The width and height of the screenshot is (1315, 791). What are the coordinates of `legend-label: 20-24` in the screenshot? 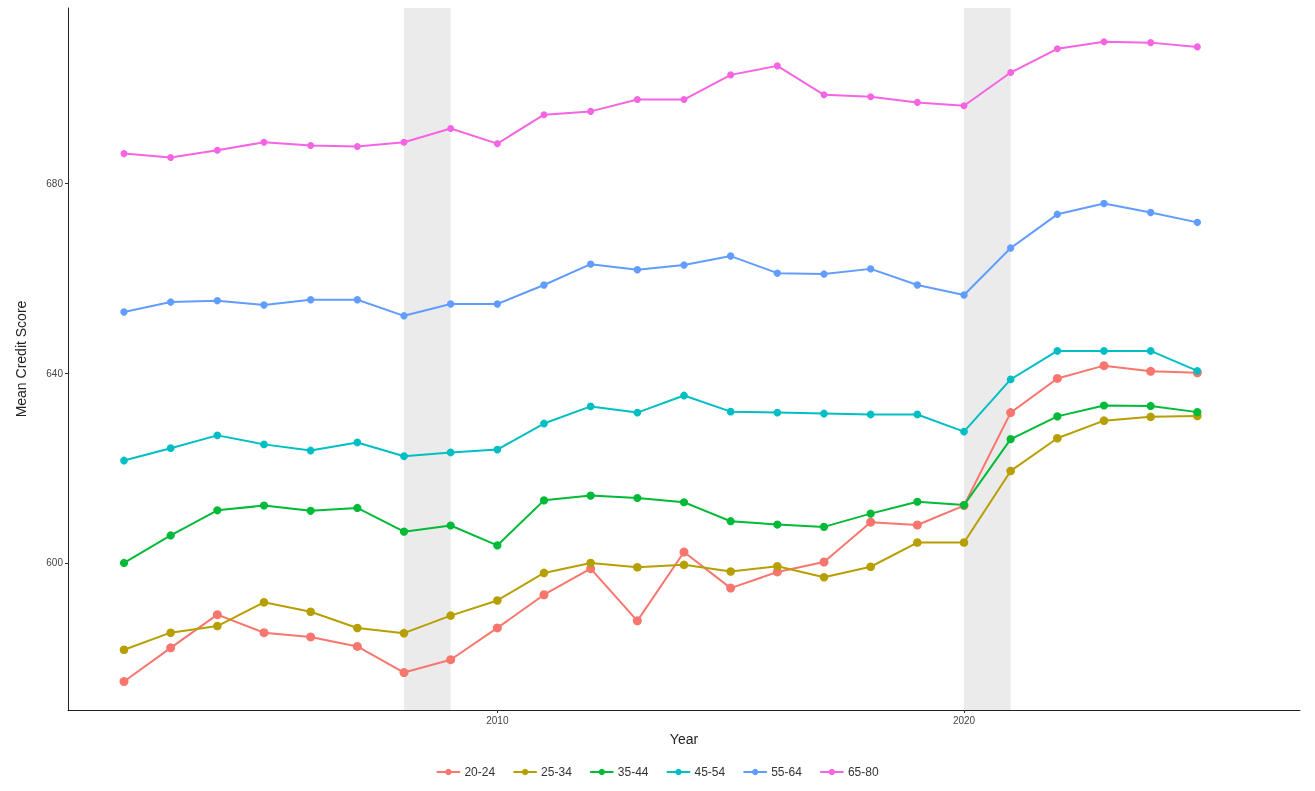 It's located at (480, 772).